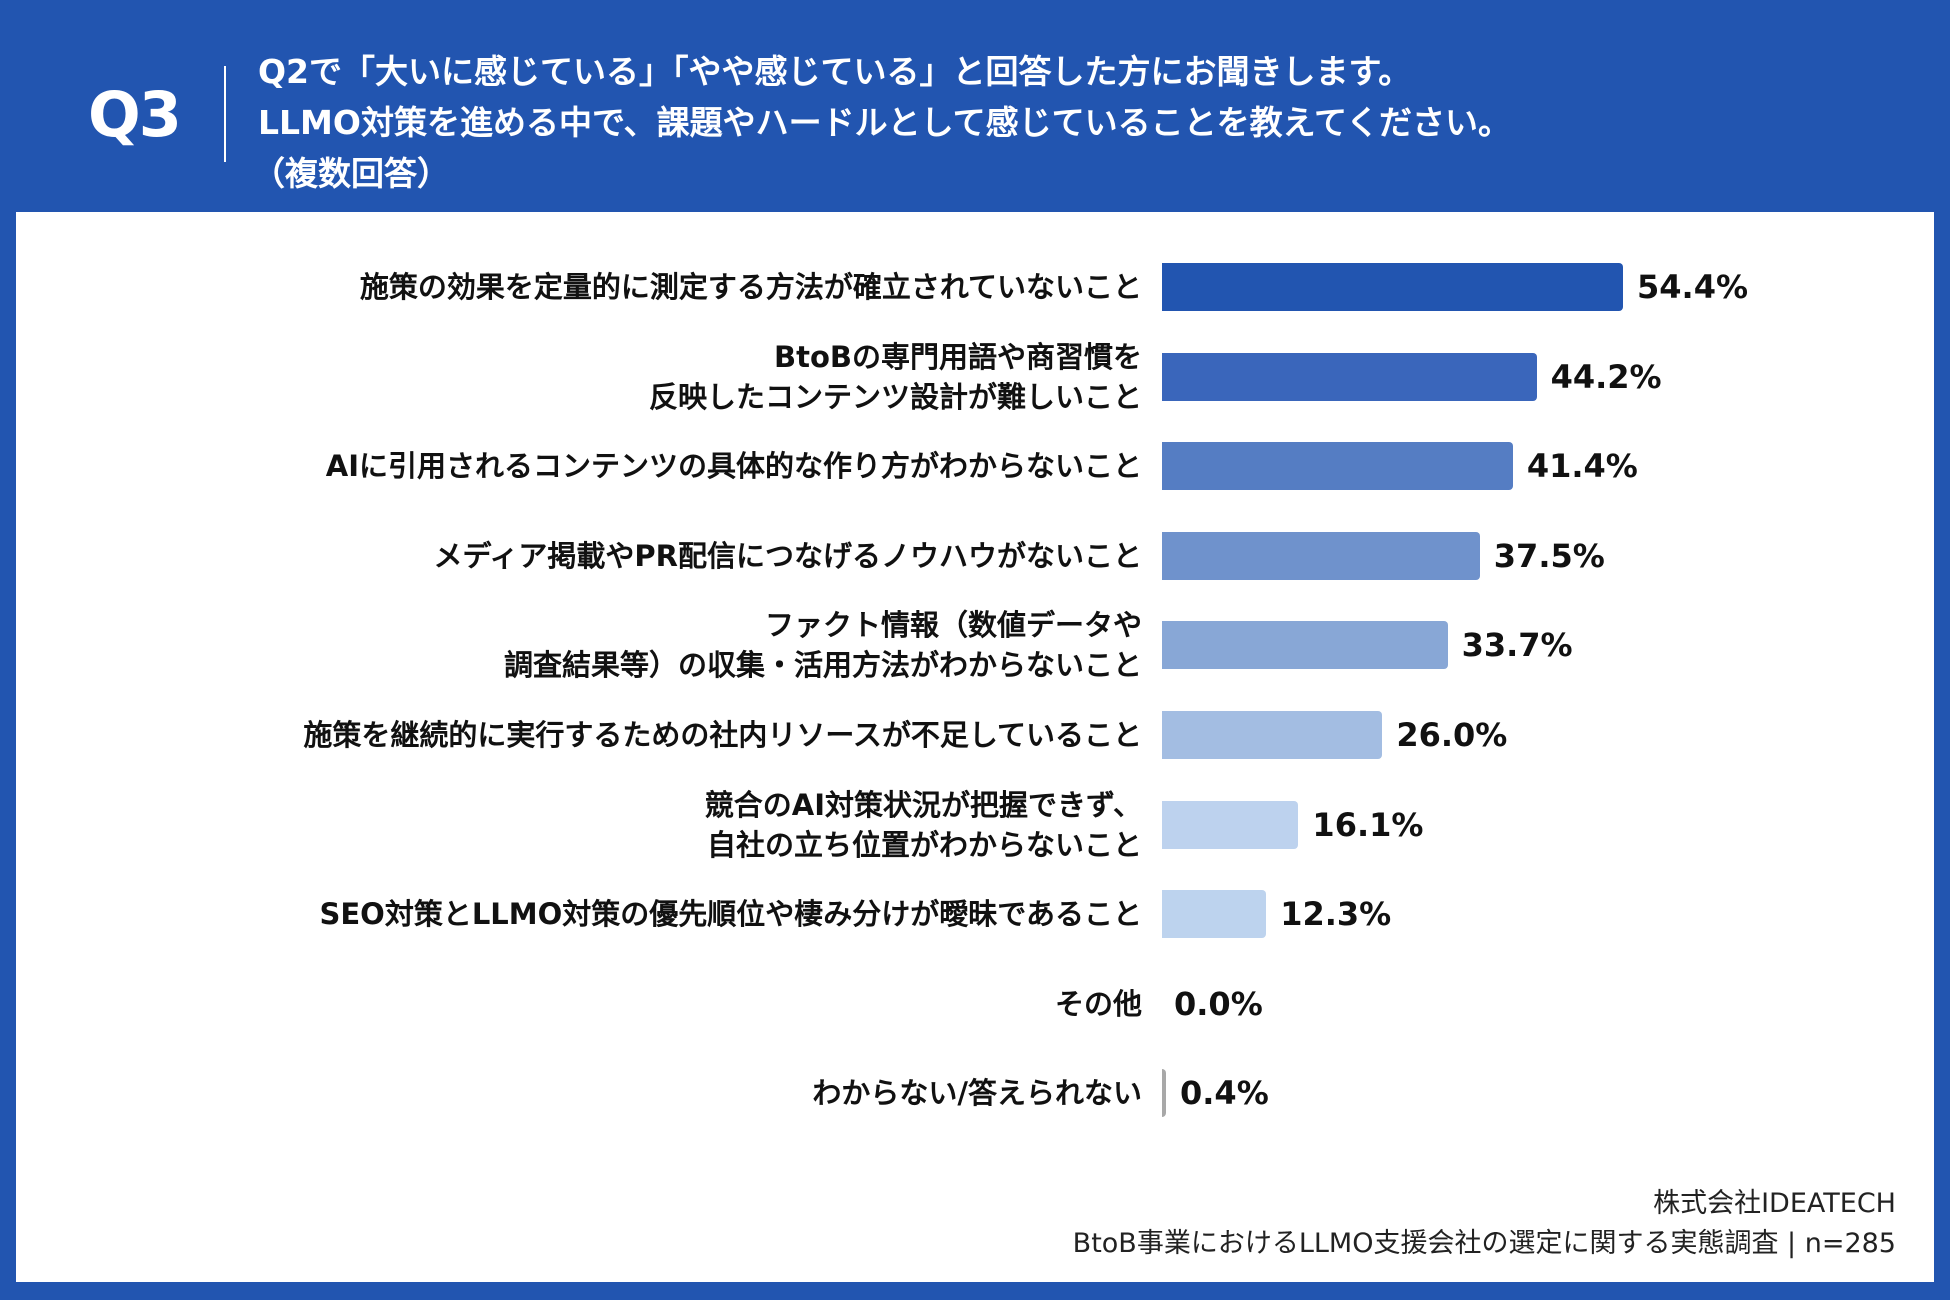 This screenshot has width=1950, height=1300. Describe the element at coordinates (1452, 735) in the screenshot. I see `value-label: 26.0%` at that location.